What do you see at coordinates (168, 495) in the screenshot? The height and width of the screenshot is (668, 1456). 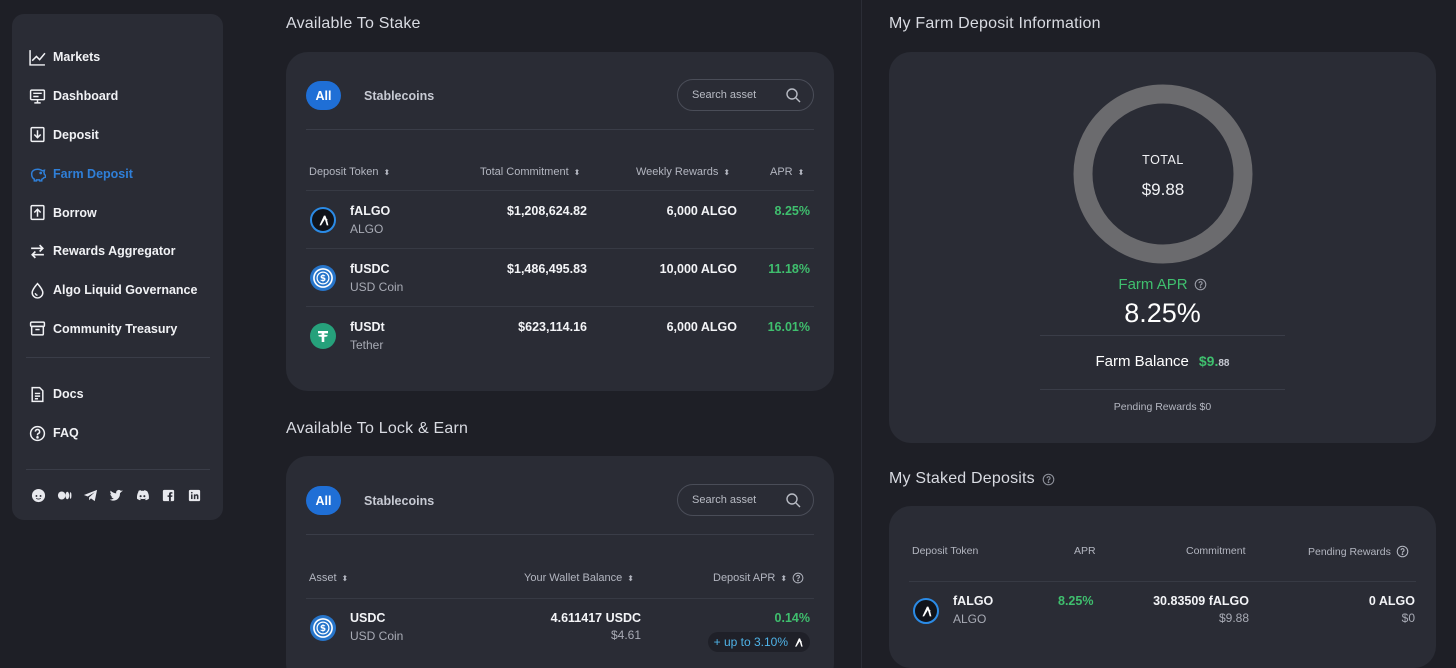 I see `facebook-icon` at bounding box center [168, 495].